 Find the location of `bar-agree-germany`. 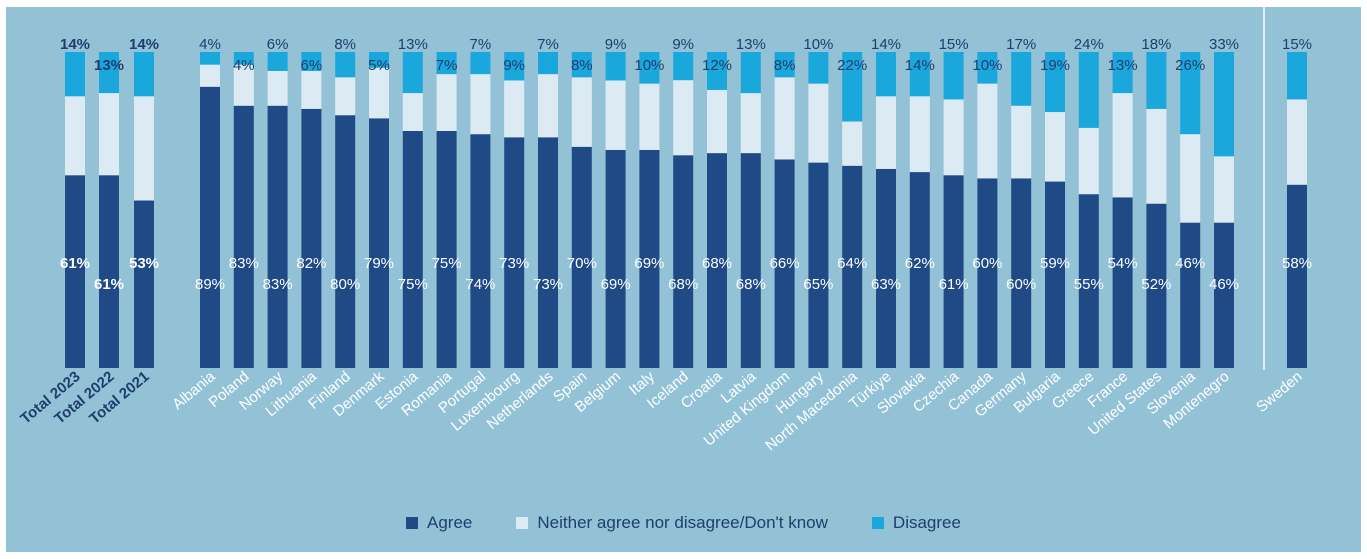

bar-agree-germany is located at coordinates (1021, 273).